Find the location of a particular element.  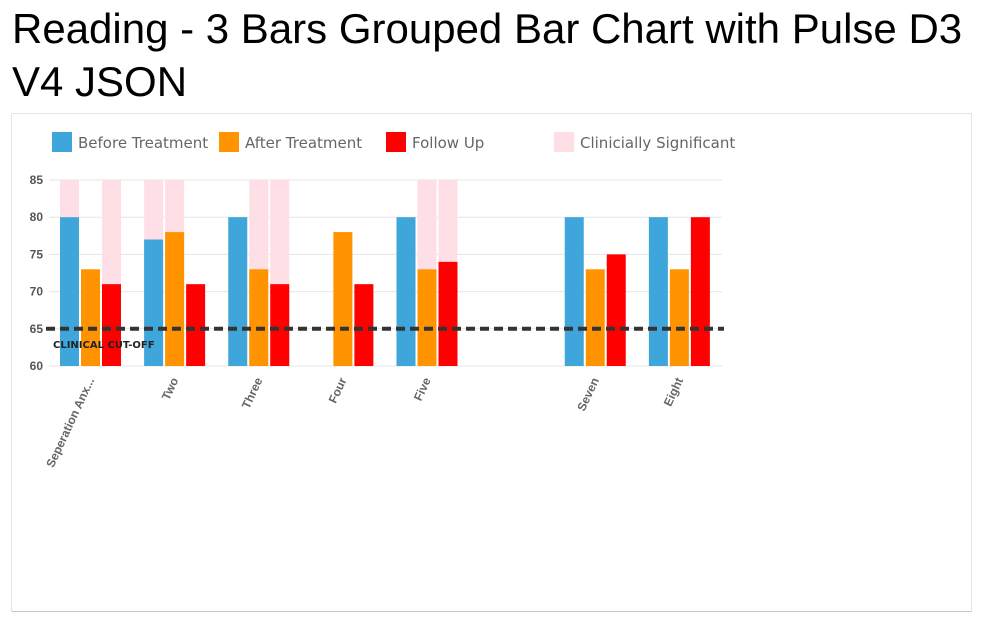

bar-eight-before-treatment is located at coordinates (658, 291).